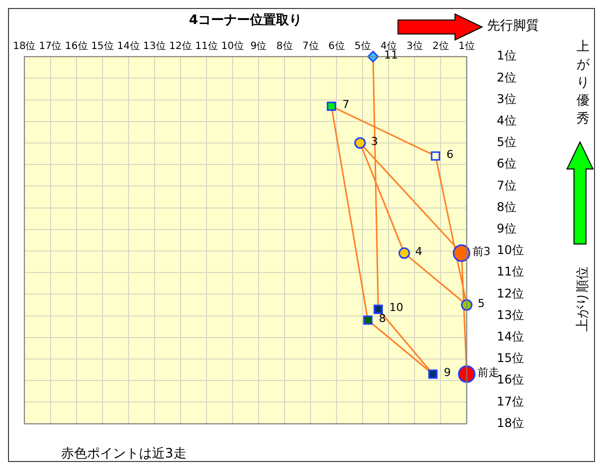 The width and height of the screenshot is (603, 470). What do you see at coordinates (450, 154) in the screenshot?
I see `annotation: 6` at bounding box center [450, 154].